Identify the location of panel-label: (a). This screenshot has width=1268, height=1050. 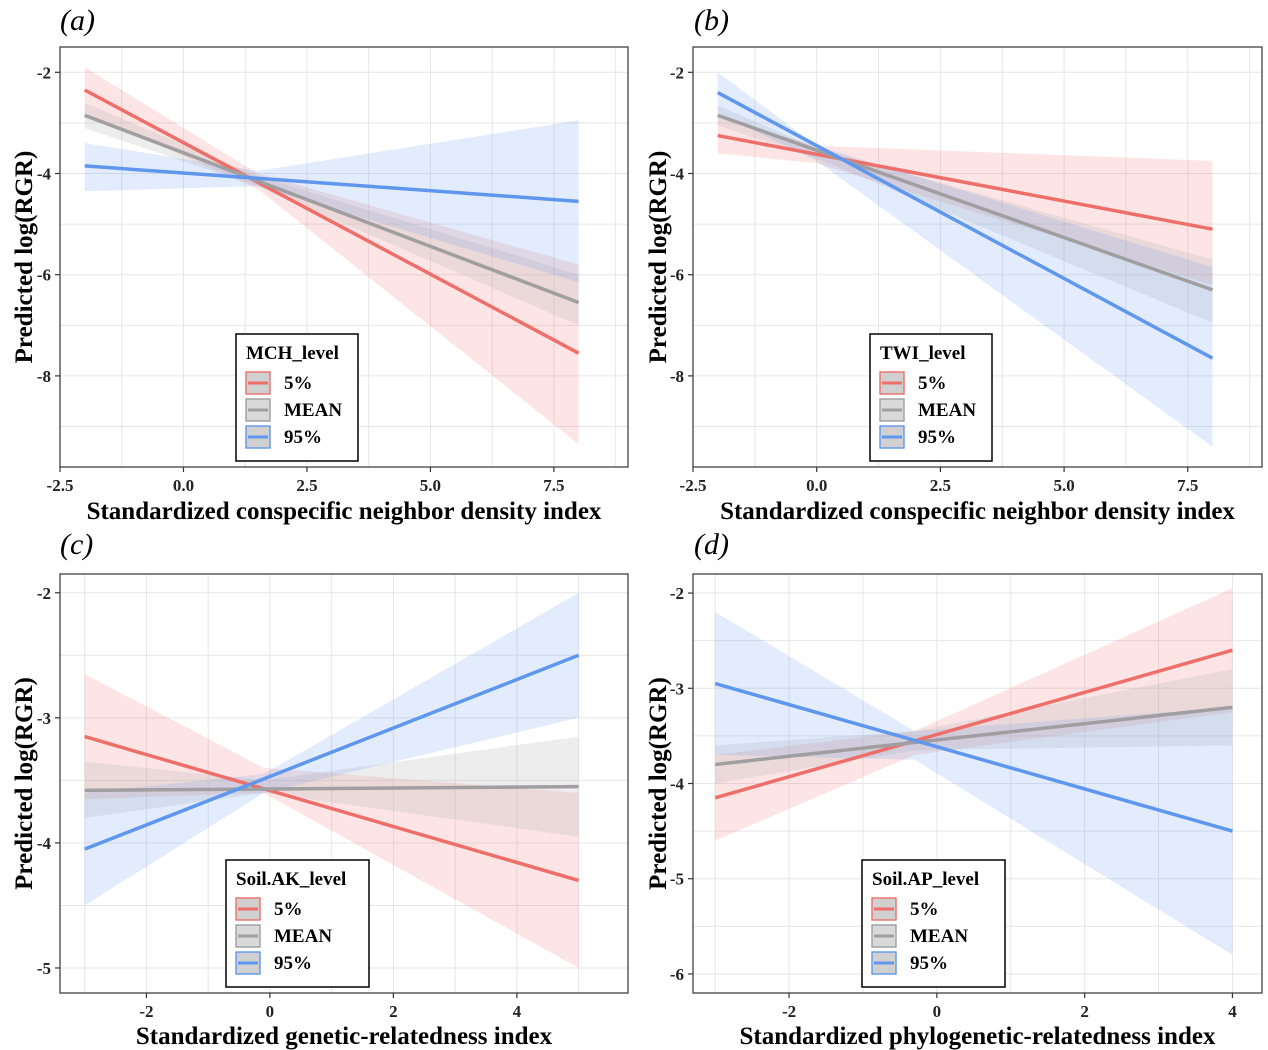
(77, 20).